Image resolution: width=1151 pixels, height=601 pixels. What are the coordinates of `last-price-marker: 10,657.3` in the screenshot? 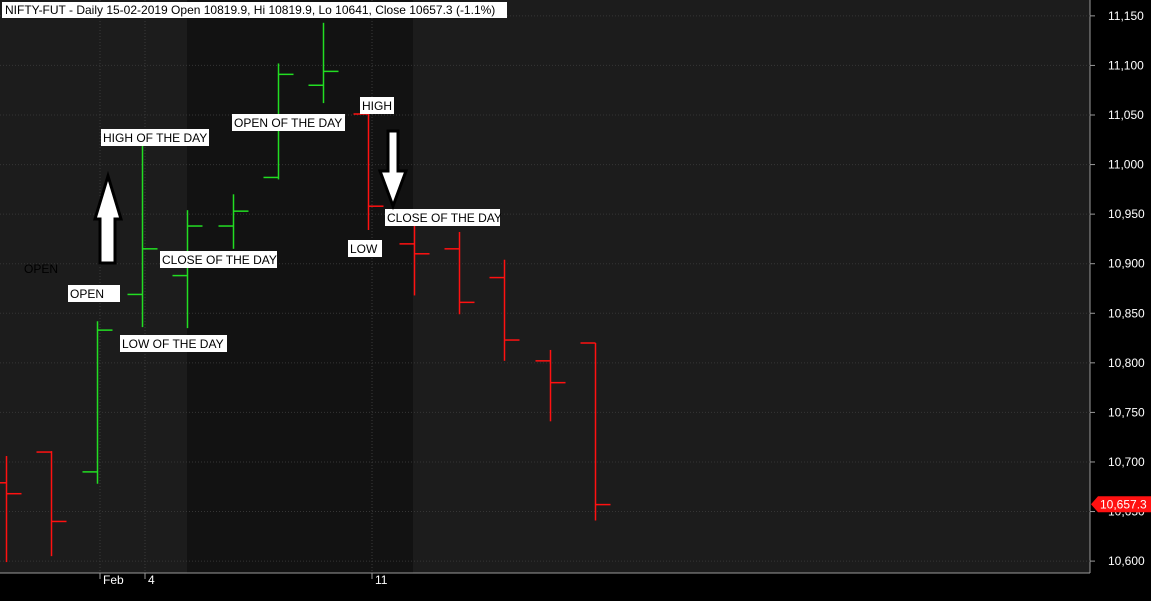 It's located at (1121, 504).